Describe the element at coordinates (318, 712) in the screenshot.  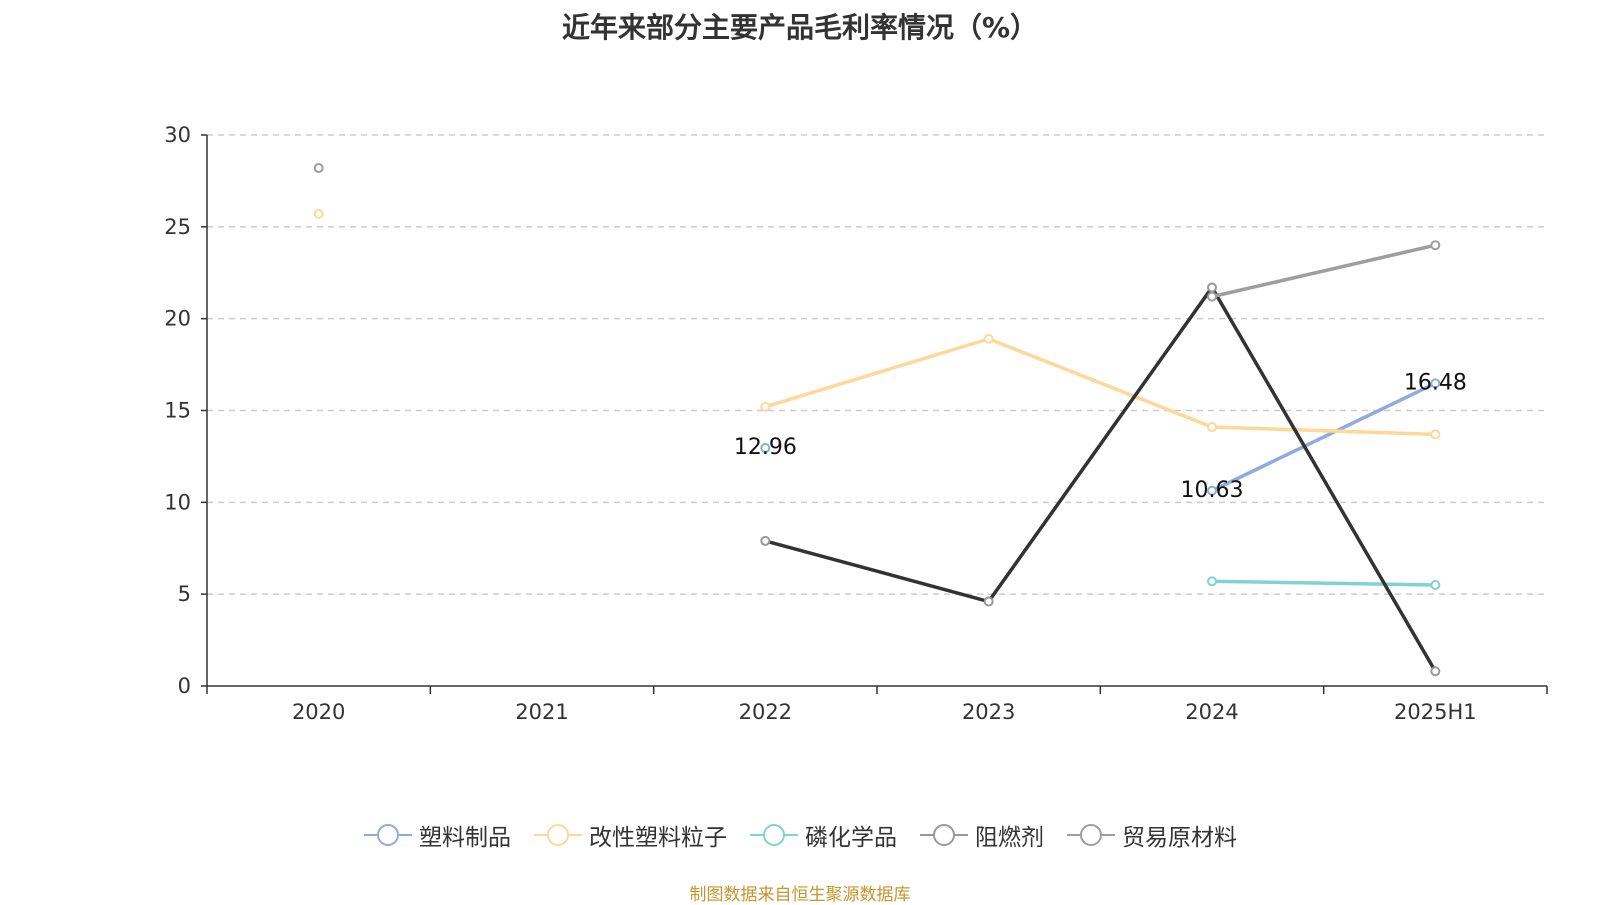
I see `x-tick-label: 2020` at that location.